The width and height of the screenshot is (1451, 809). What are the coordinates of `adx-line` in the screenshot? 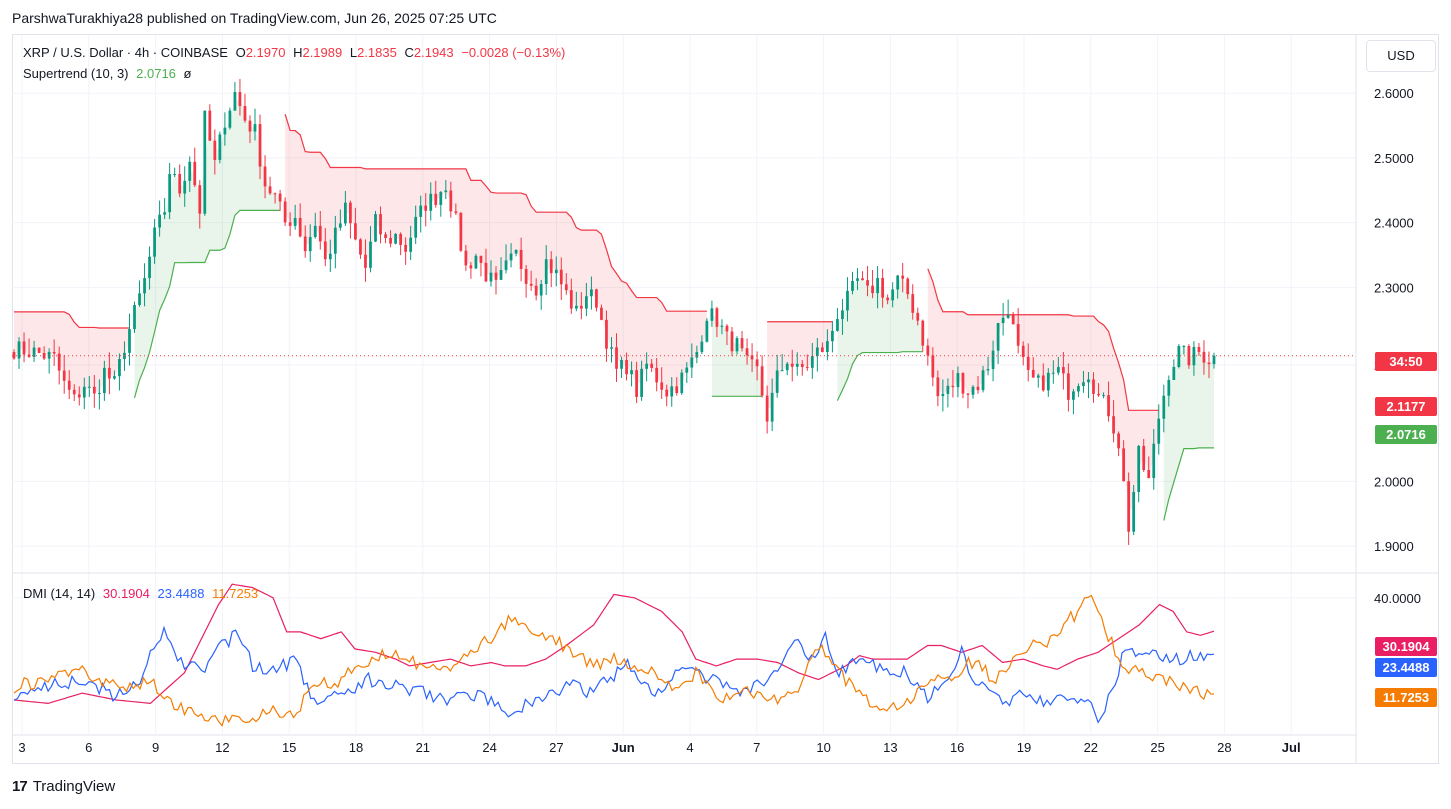 It's located at (614, 644).